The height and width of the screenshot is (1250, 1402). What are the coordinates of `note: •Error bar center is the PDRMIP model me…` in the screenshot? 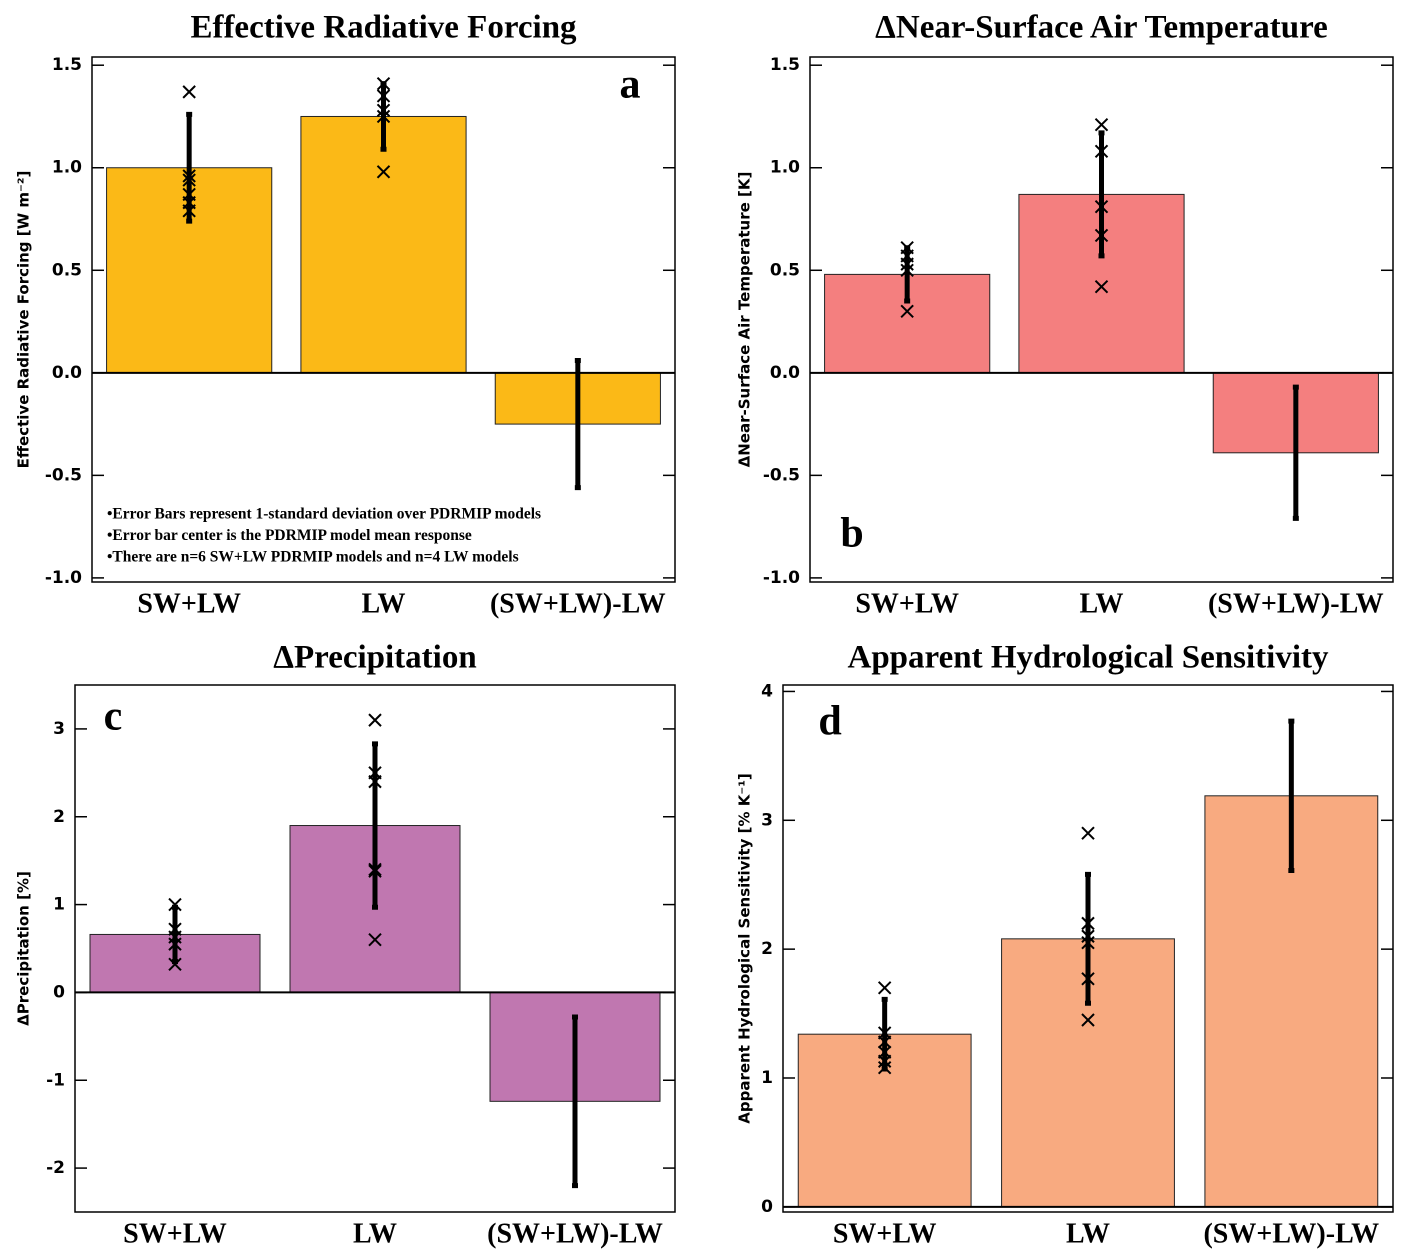 It's located at (289, 535).